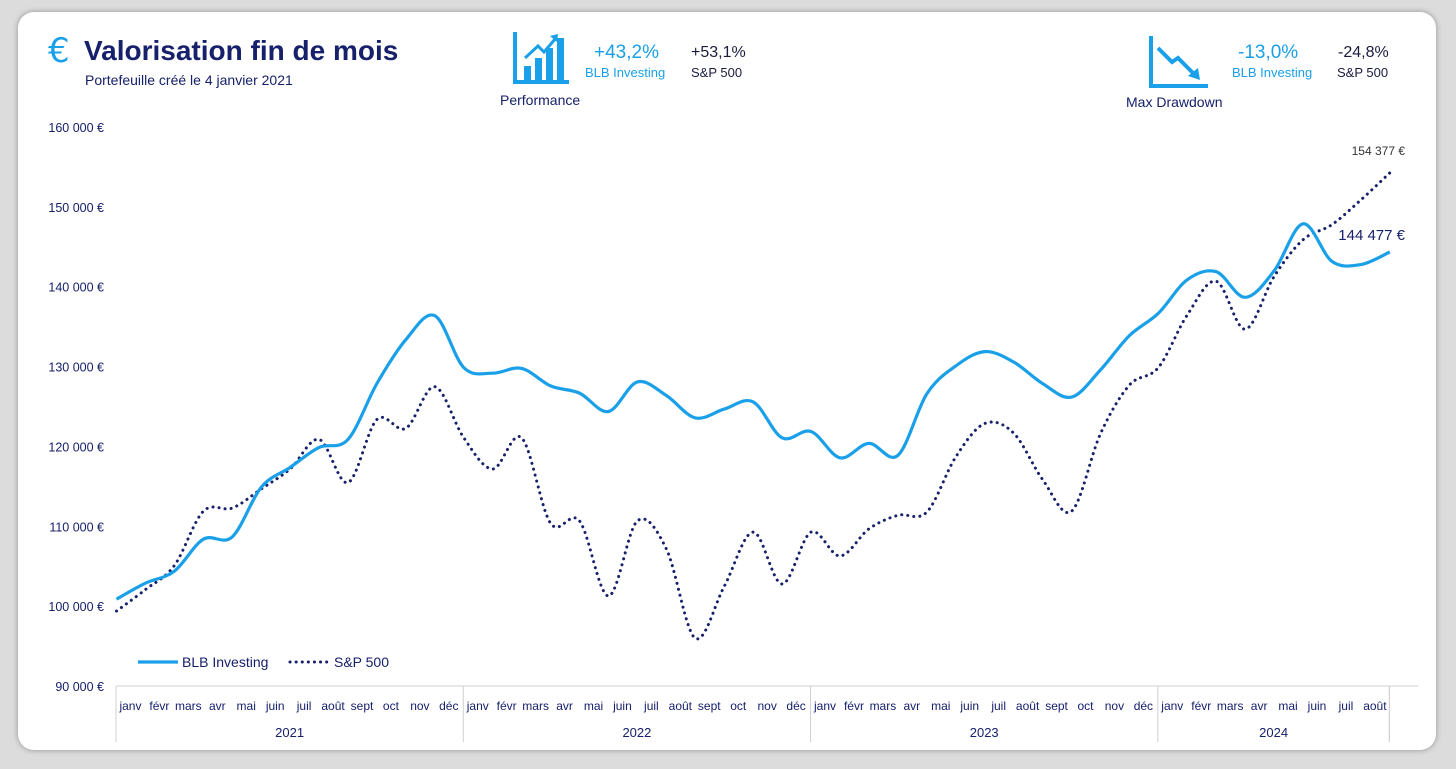  I want to click on bar-chart-up-icon, so click(541, 58).